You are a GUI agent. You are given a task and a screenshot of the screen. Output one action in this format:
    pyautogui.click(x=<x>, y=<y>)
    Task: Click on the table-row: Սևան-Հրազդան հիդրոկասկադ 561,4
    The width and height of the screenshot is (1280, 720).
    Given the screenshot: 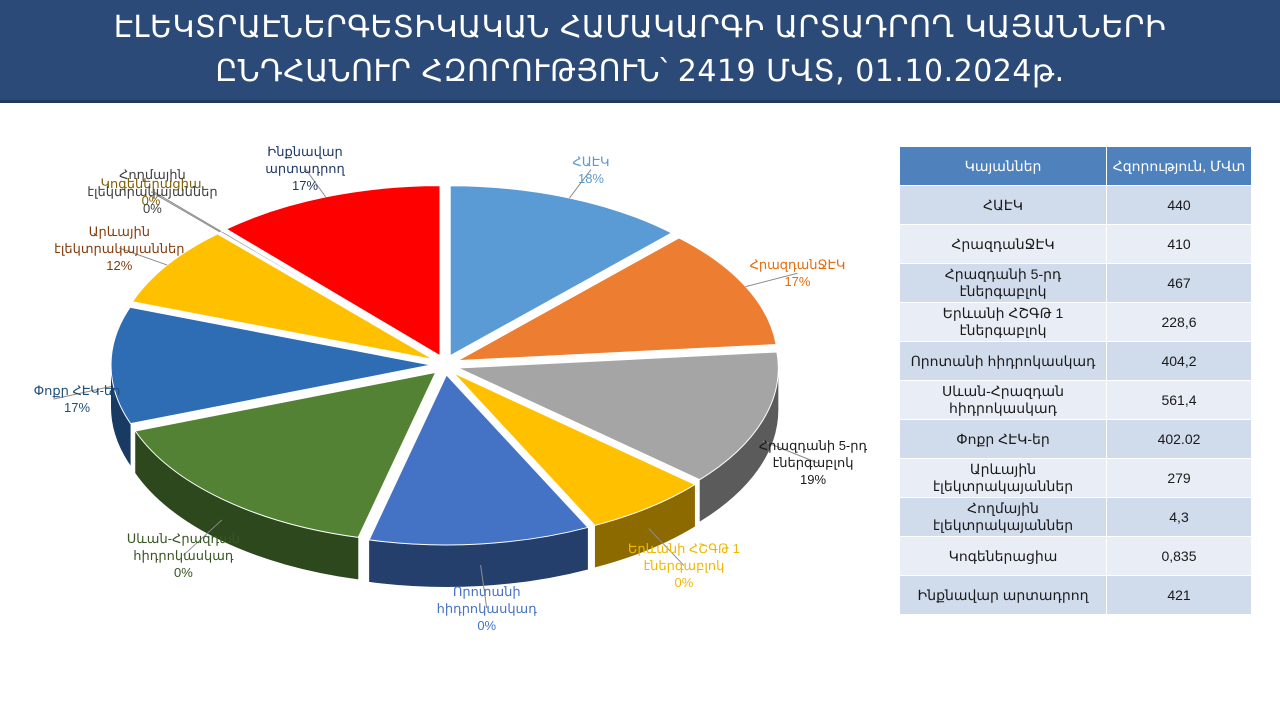 What is the action you would take?
    pyautogui.click(x=1075, y=400)
    